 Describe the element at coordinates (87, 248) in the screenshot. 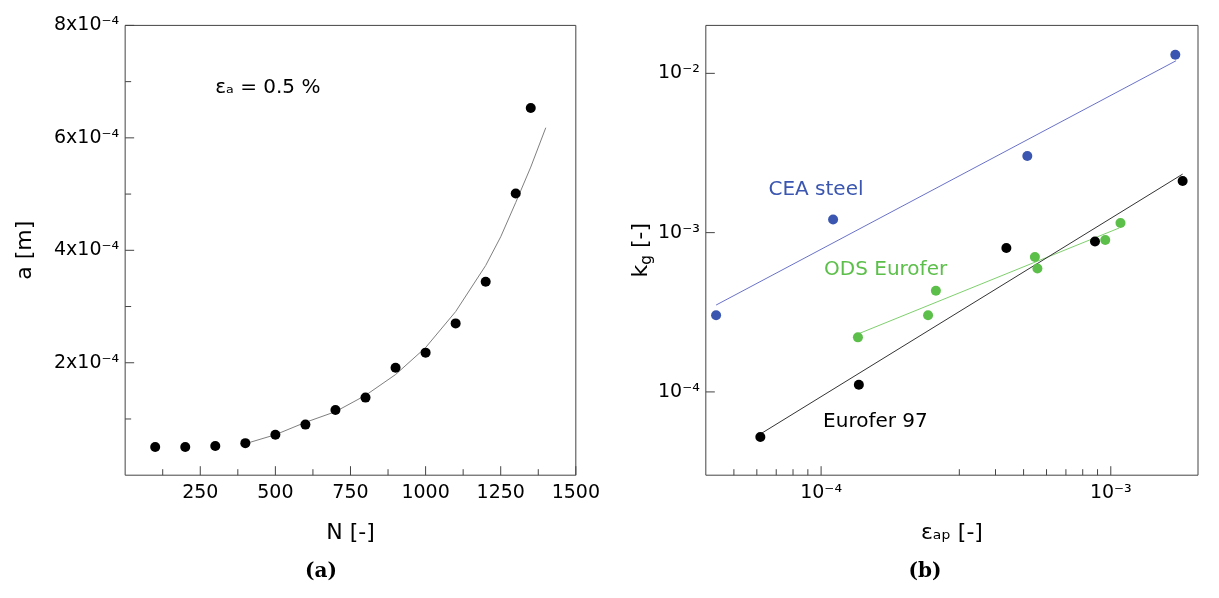

I see `y-tick-label: 4x10⁻⁴` at that location.